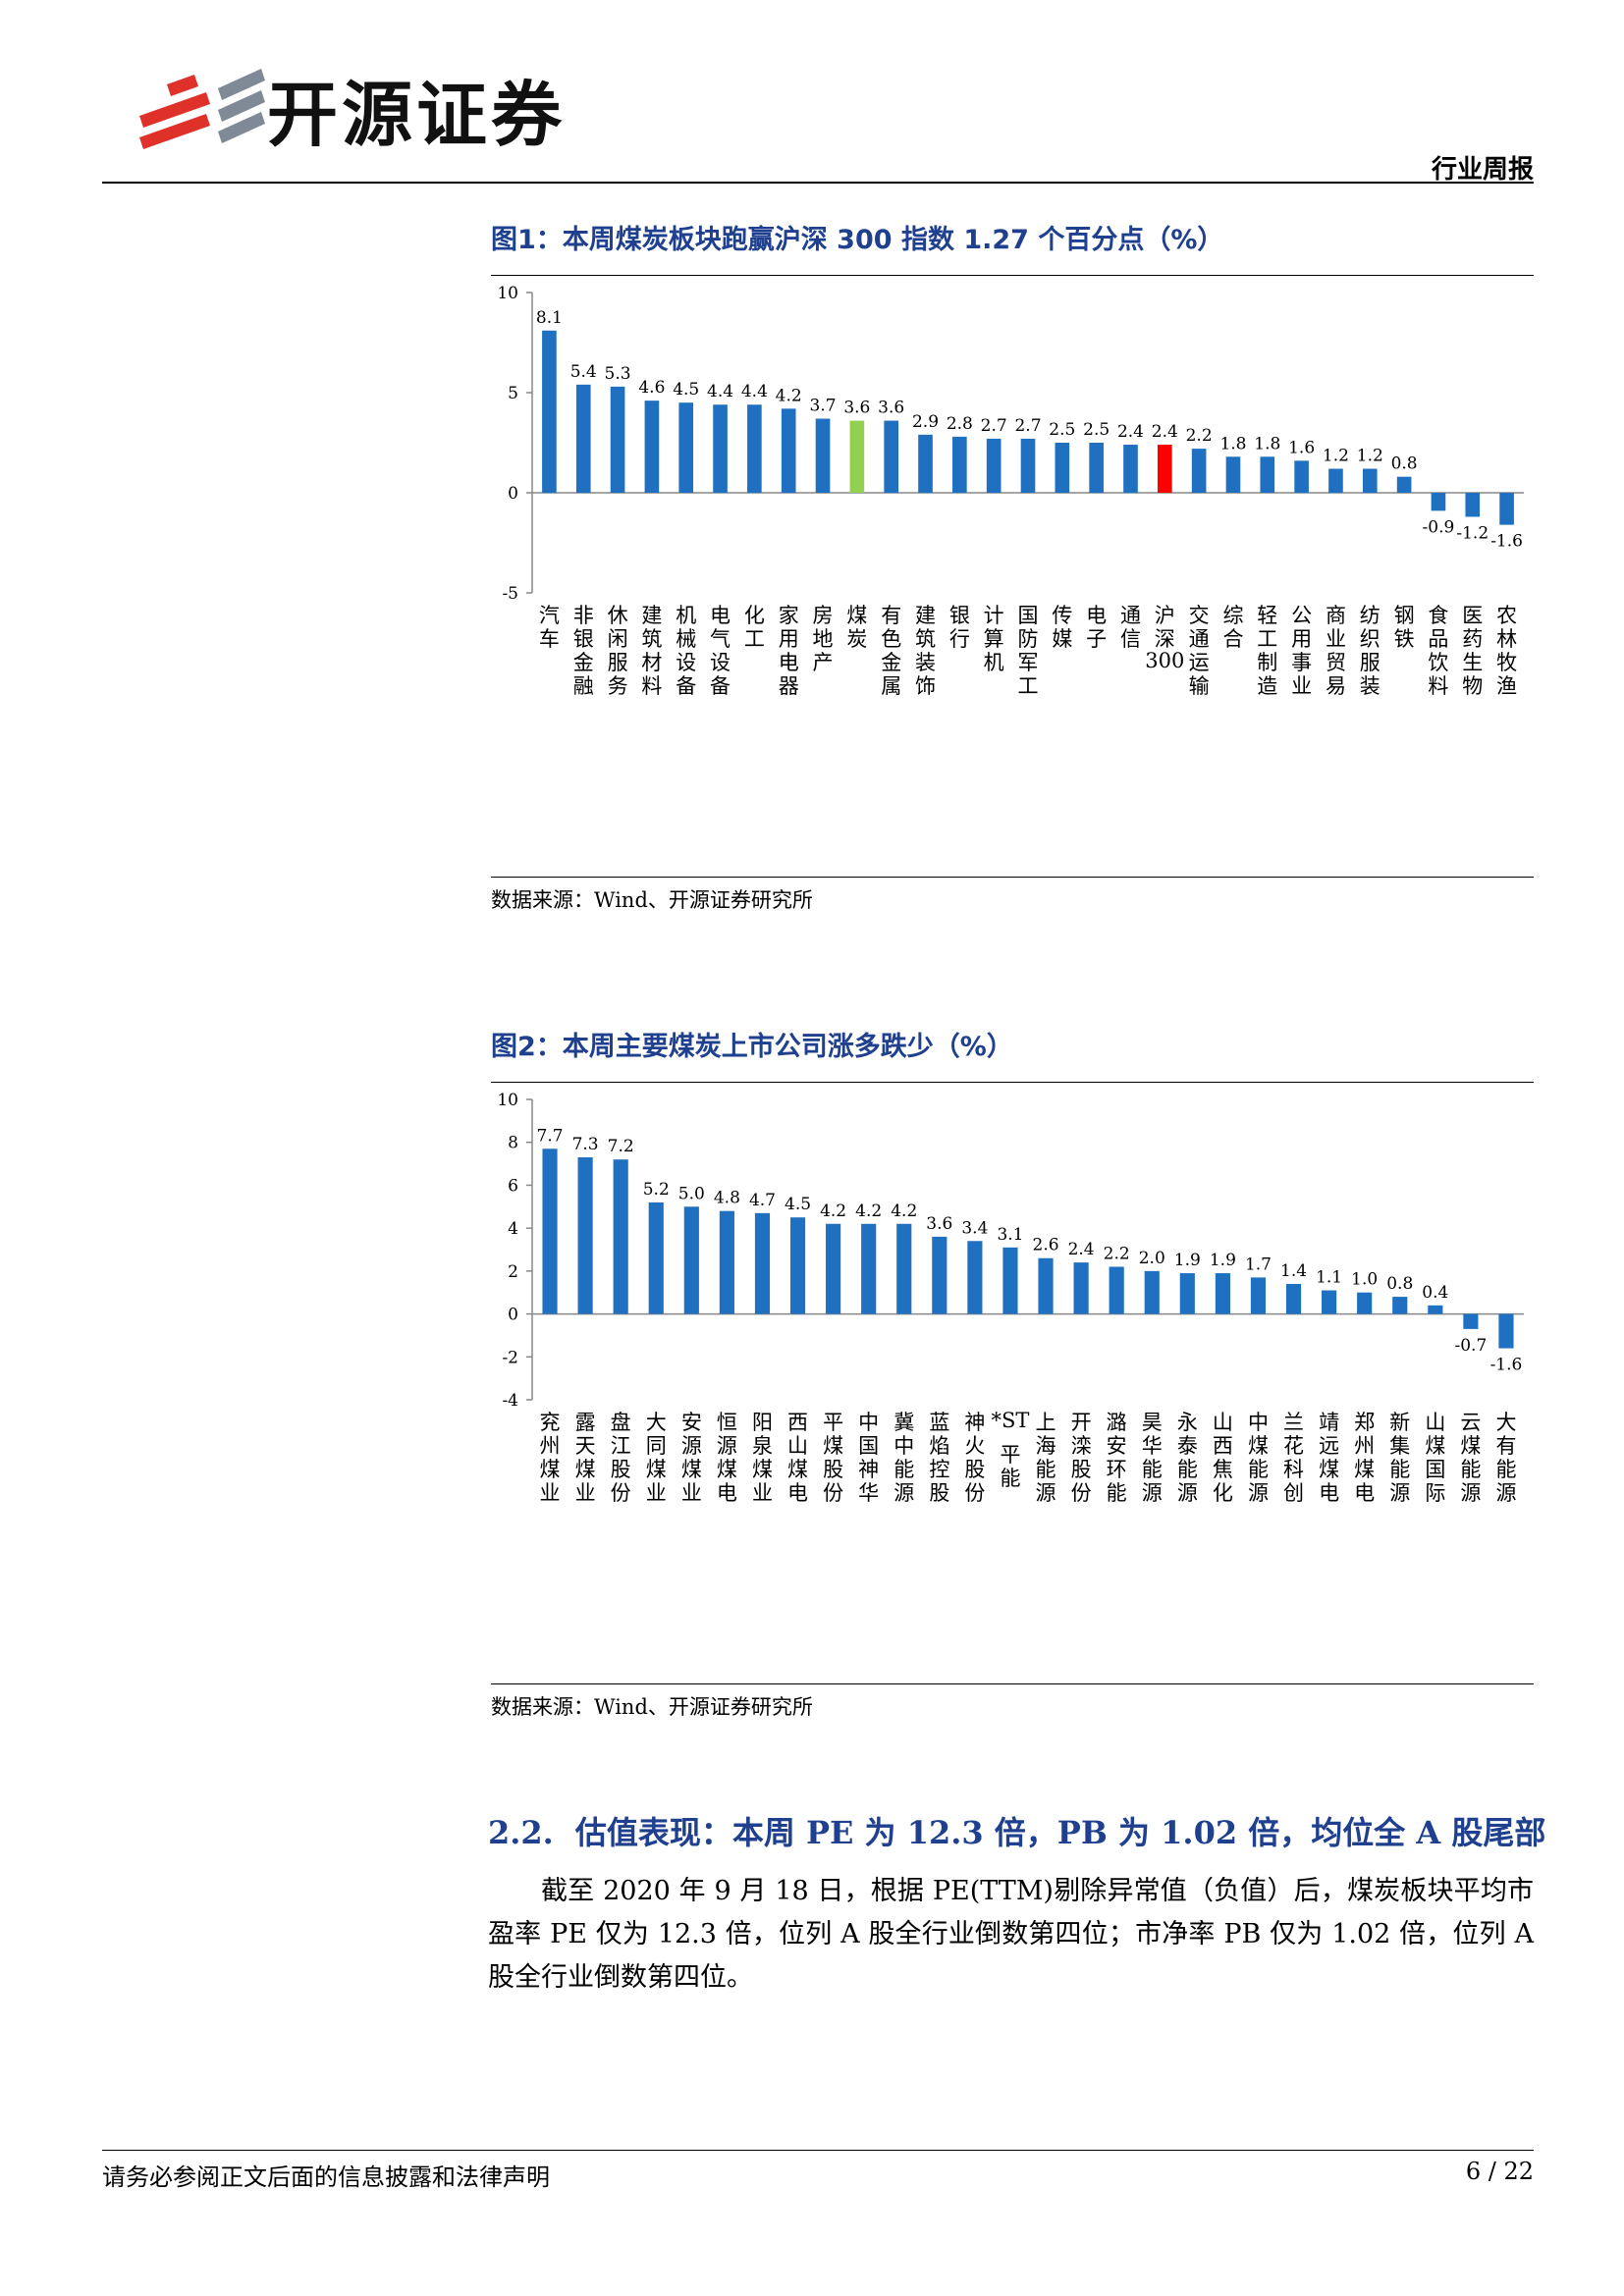 This screenshot has width=1624, height=2296. I want to click on category-label: 大同煤业, so click(656, 1458).